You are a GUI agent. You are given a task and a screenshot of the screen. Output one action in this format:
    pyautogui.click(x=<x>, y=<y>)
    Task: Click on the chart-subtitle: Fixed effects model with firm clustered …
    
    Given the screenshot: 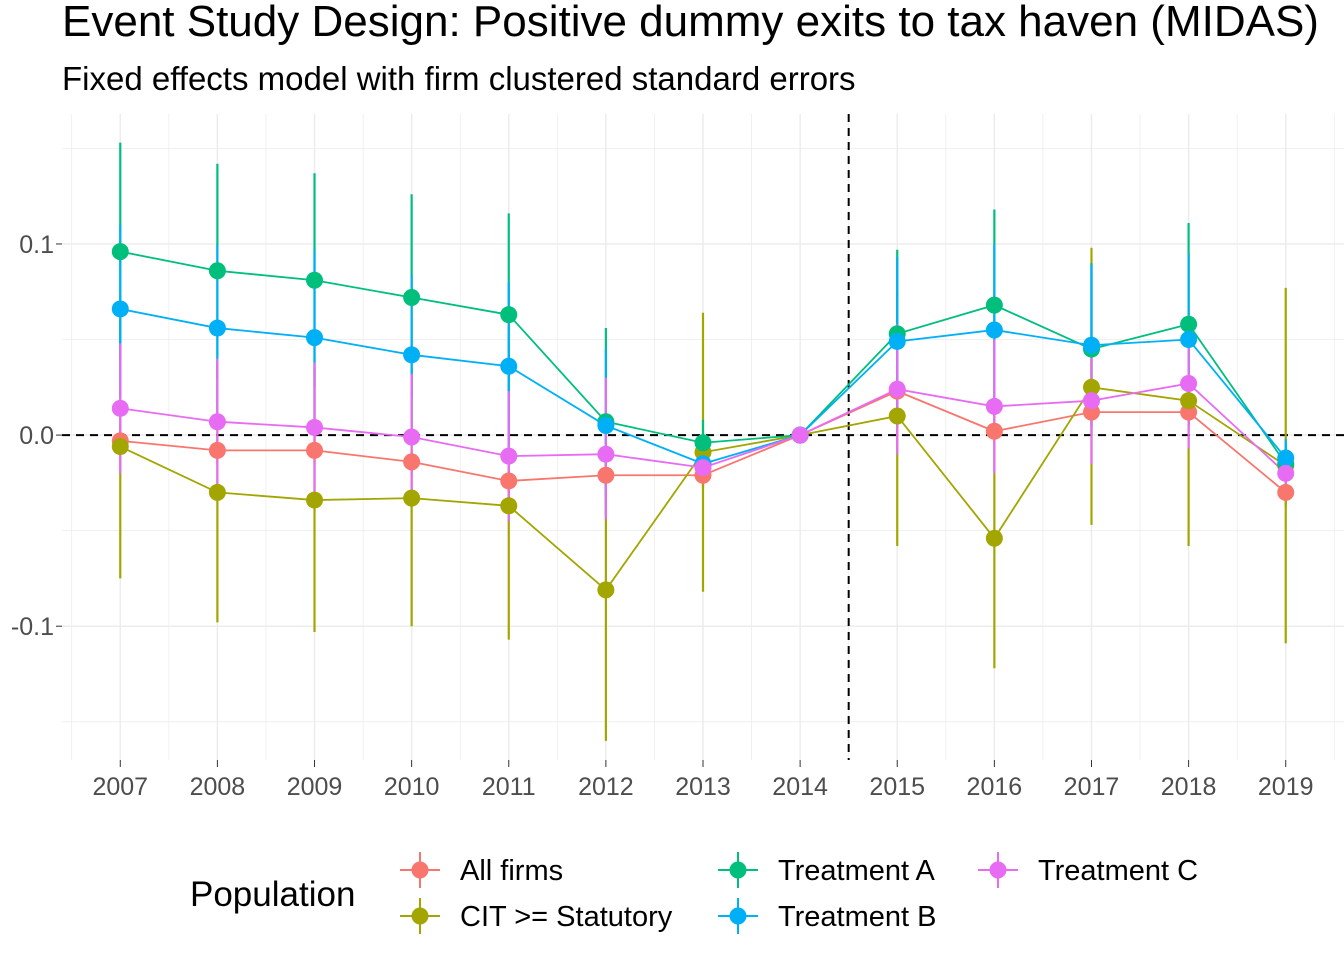 What is the action you would take?
    pyautogui.click(x=459, y=78)
    